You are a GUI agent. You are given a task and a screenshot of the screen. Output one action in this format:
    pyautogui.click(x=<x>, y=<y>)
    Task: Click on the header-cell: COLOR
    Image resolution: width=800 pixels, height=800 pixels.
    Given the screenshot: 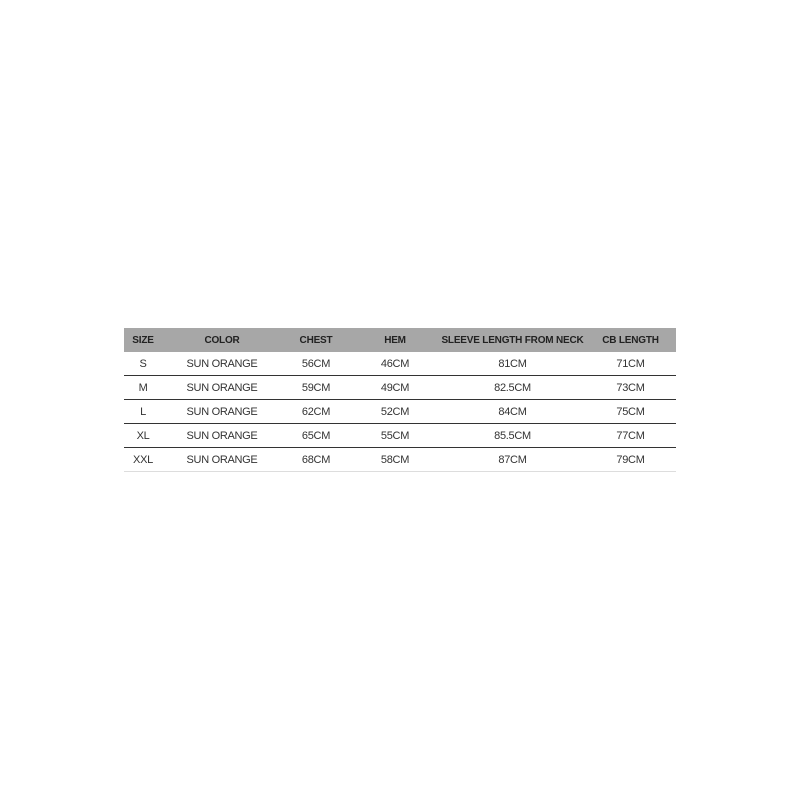 What is the action you would take?
    pyautogui.click(x=222, y=340)
    